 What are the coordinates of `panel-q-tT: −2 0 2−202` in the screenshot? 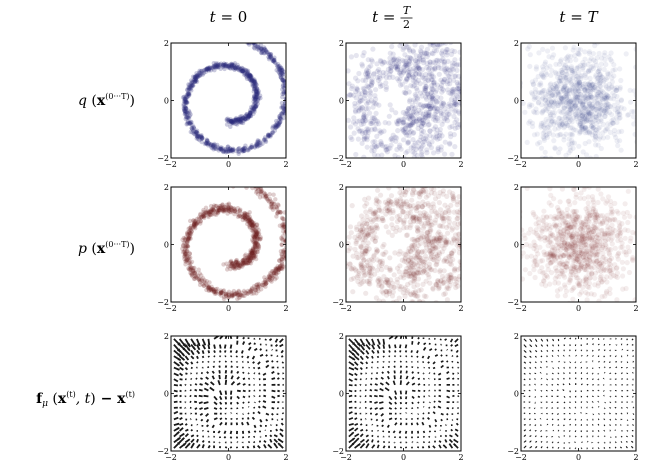 It's located at (572, 101).